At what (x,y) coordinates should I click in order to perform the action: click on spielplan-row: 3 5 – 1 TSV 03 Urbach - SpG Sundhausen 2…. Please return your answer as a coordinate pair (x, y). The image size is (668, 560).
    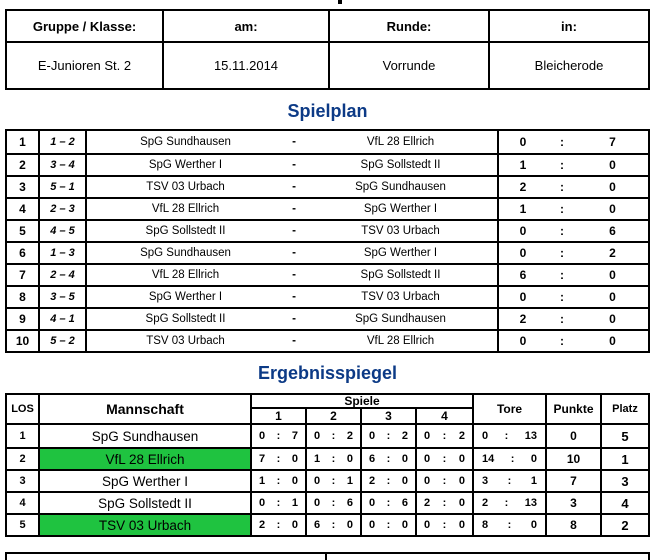
    Looking at the image, I should click on (327, 186).